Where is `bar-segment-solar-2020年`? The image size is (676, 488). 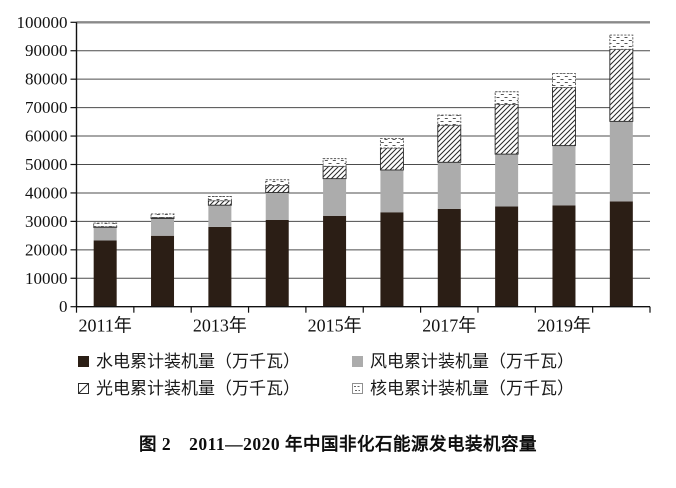 bar-segment-solar-2020年 is located at coordinates (621, 85).